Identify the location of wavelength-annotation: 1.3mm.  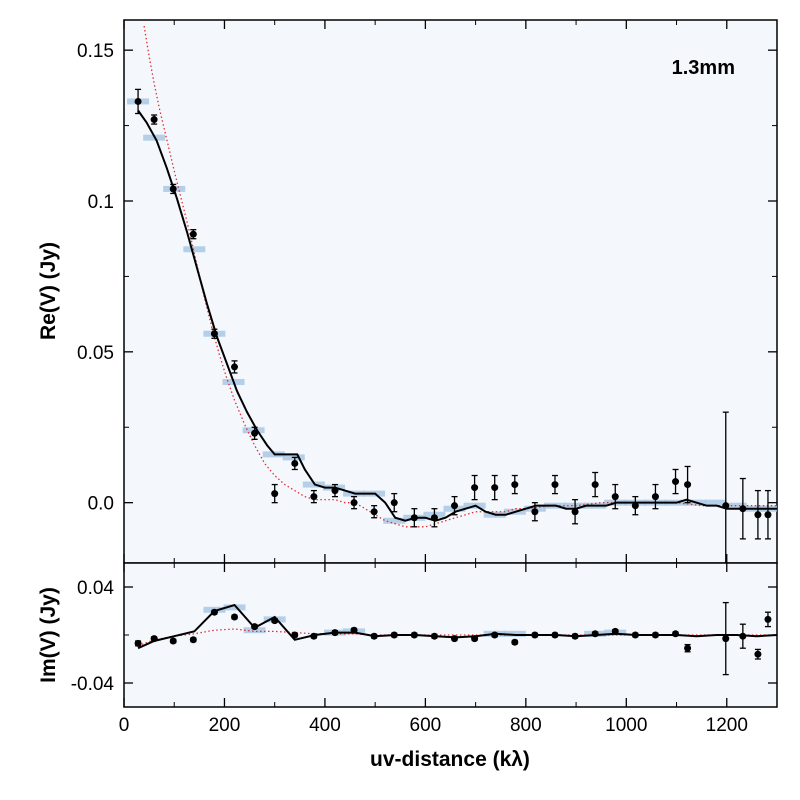
(703, 68).